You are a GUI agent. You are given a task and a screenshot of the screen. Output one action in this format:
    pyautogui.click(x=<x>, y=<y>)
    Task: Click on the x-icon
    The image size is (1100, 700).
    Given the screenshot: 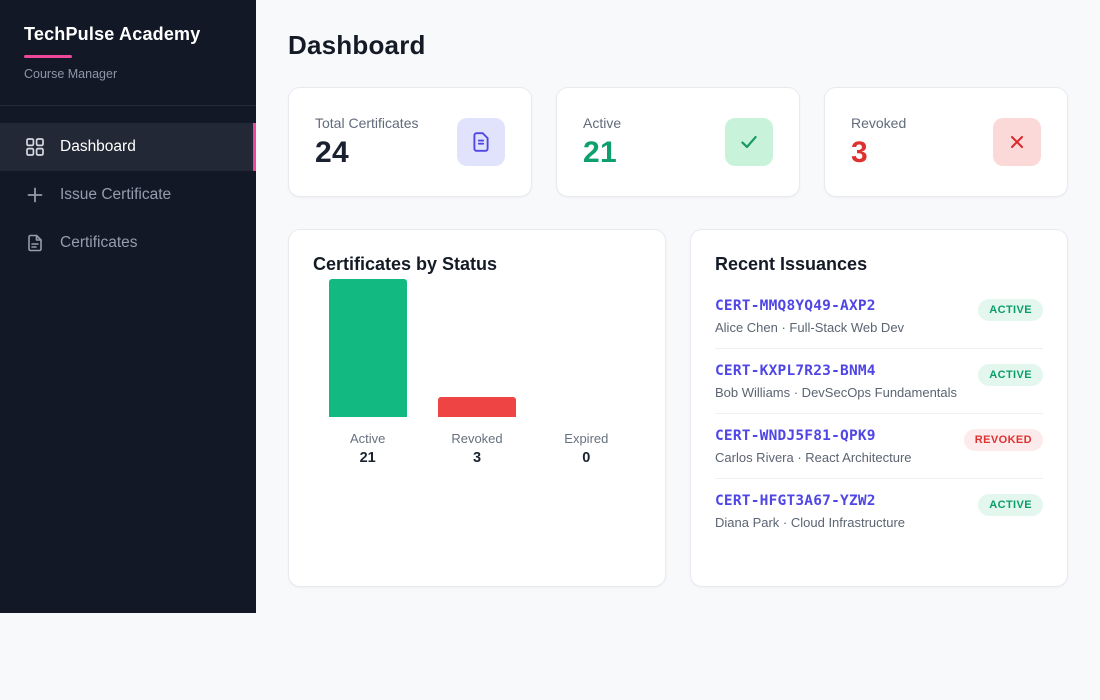 What is the action you would take?
    pyautogui.click(x=1017, y=142)
    